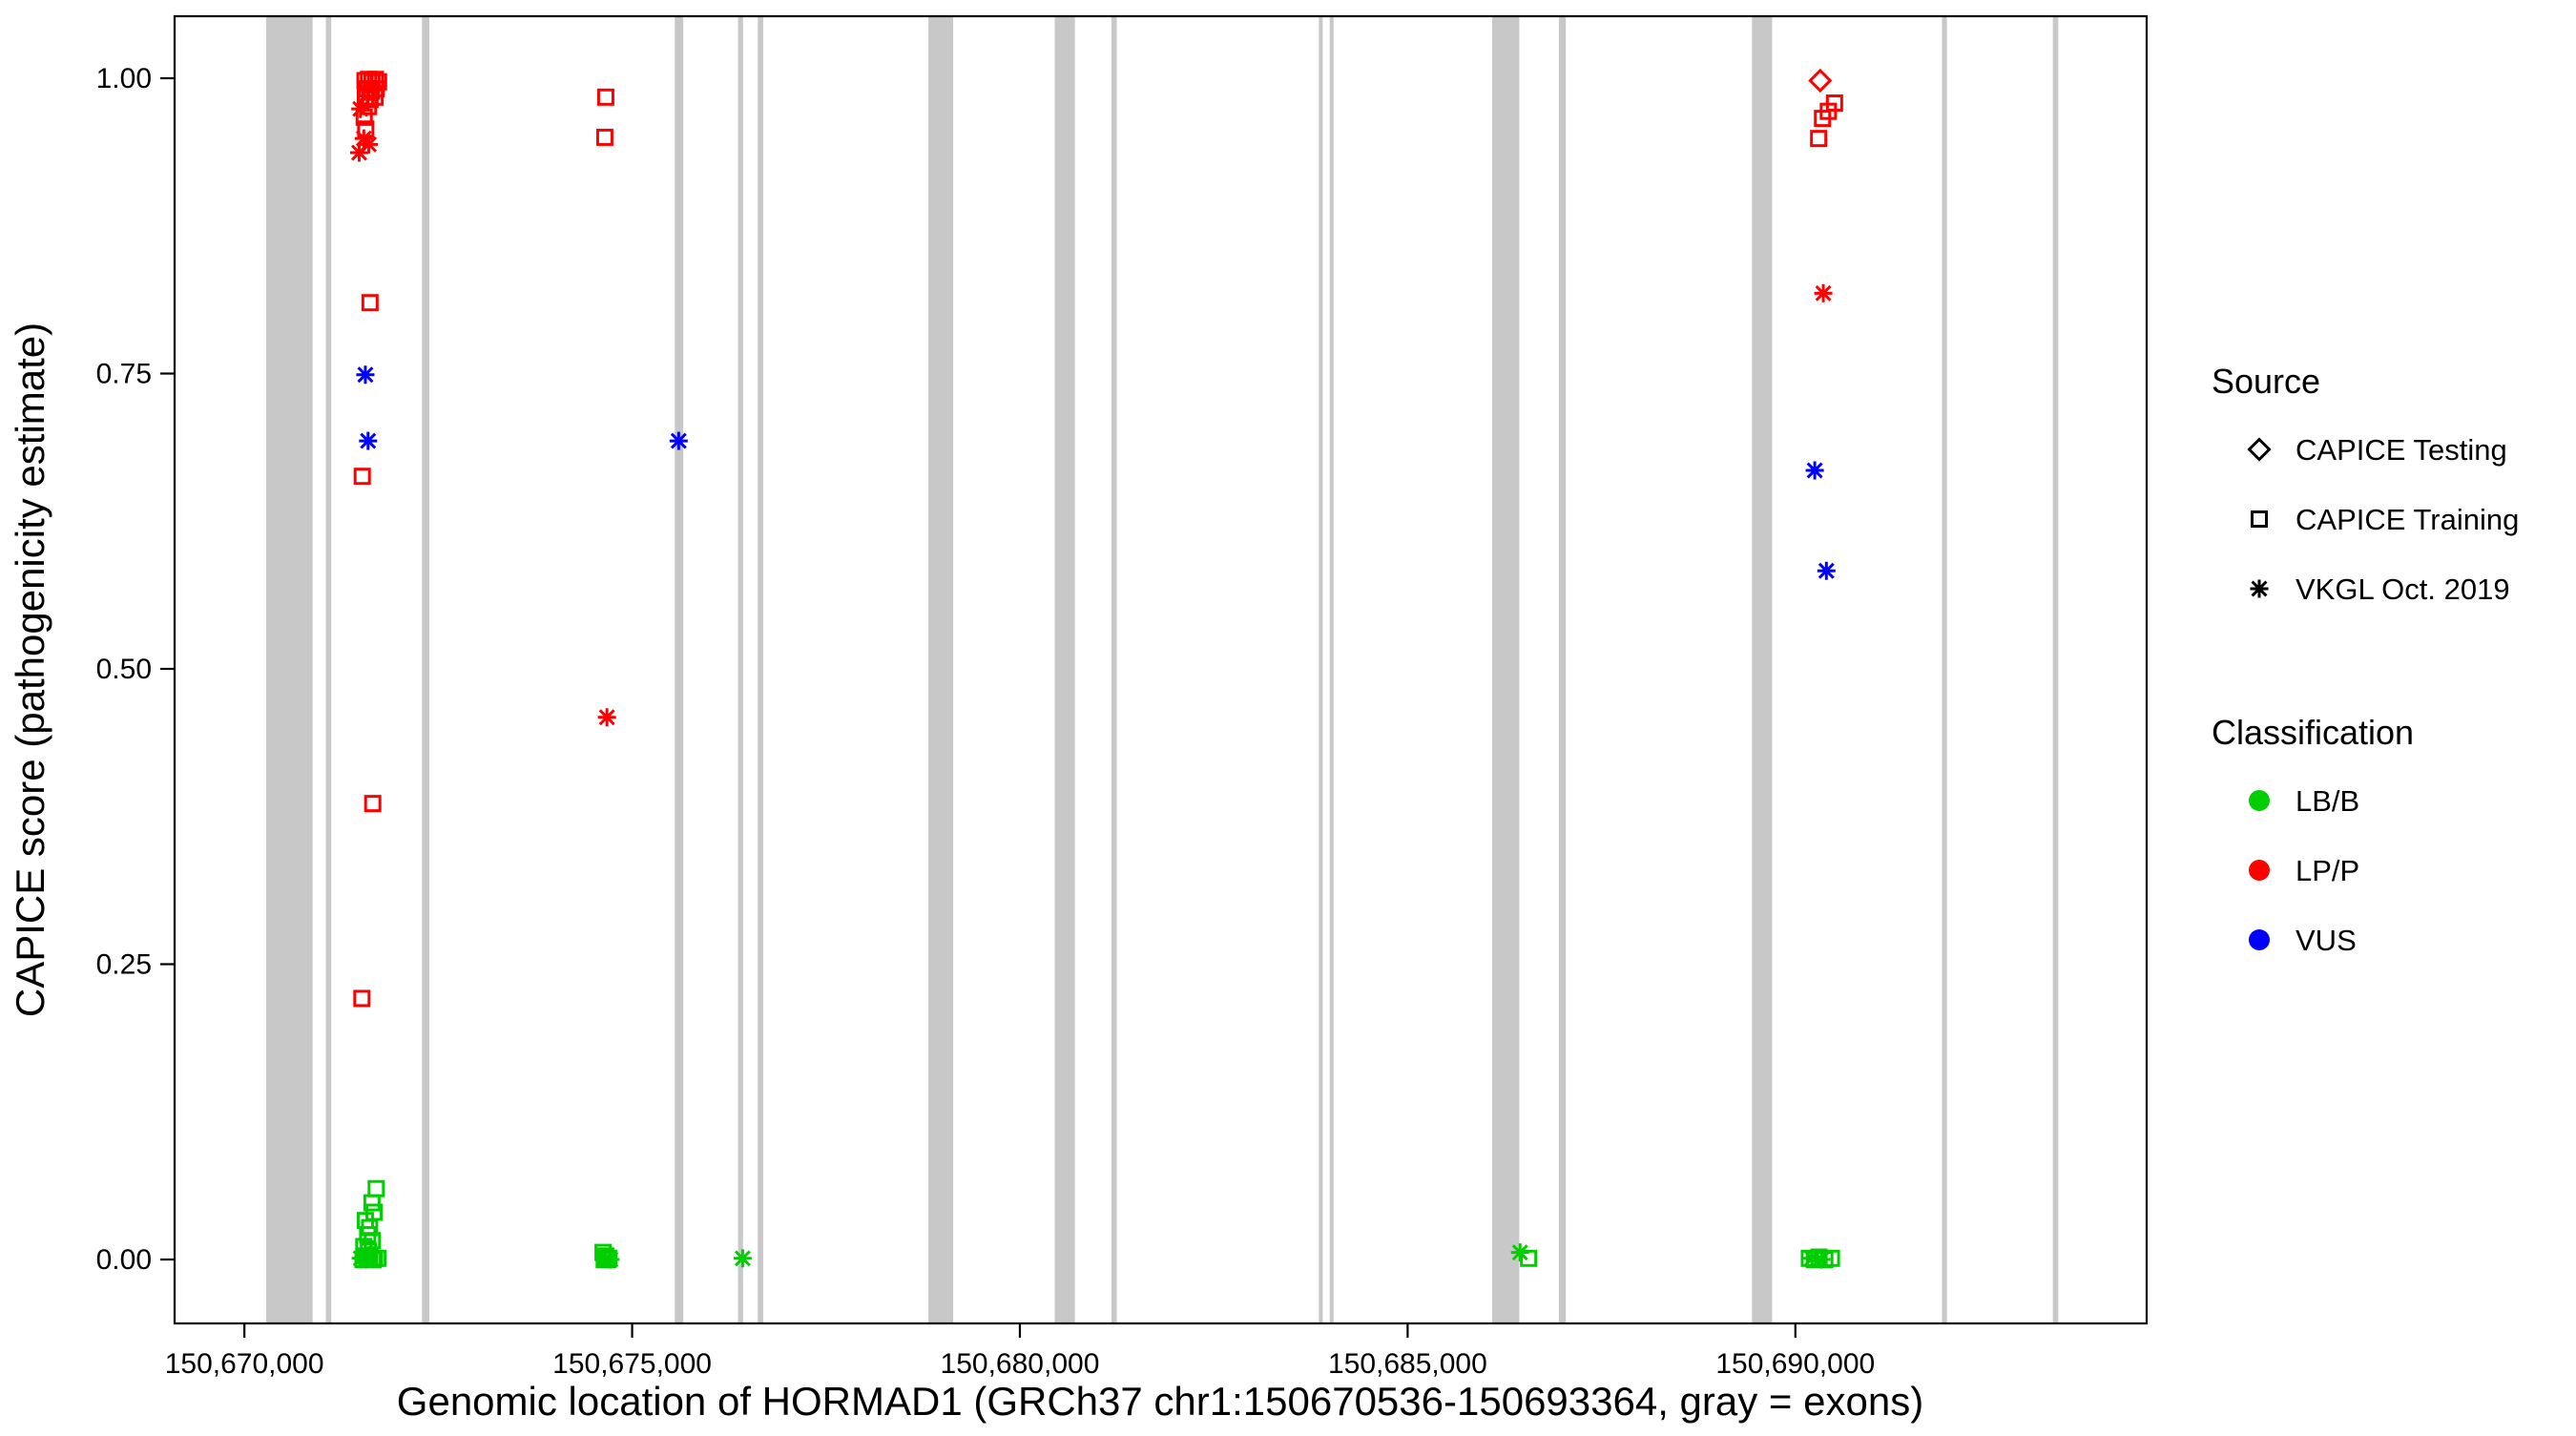  I want to click on legend-classification-items: LB/B LP/P VUS, so click(2304, 870).